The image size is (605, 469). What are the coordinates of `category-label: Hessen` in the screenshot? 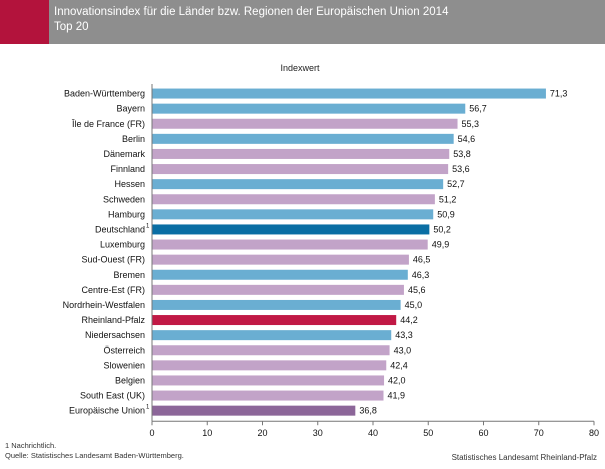 It's located at (129, 184).